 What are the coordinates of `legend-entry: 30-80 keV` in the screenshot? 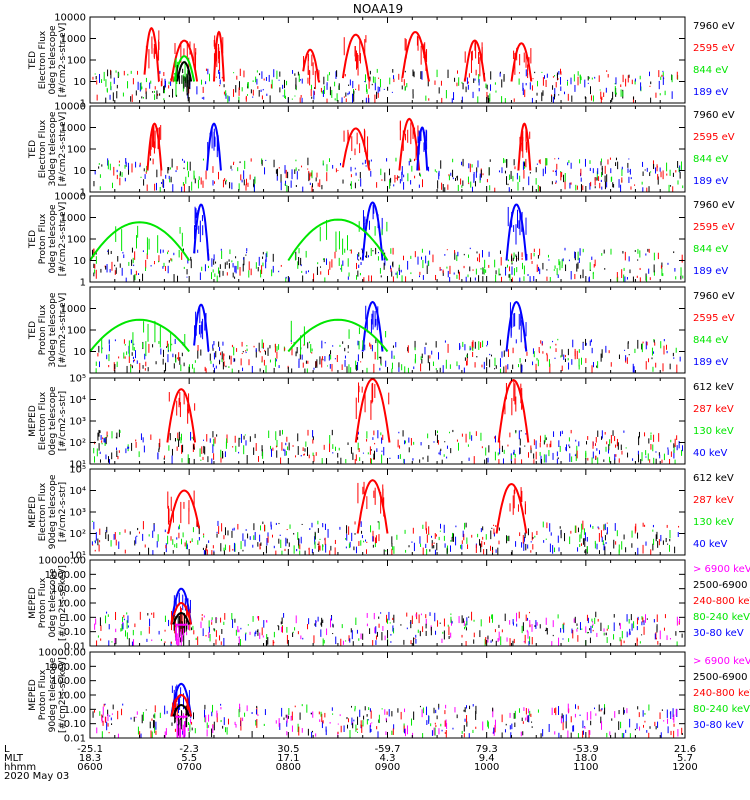 It's located at (718, 725).